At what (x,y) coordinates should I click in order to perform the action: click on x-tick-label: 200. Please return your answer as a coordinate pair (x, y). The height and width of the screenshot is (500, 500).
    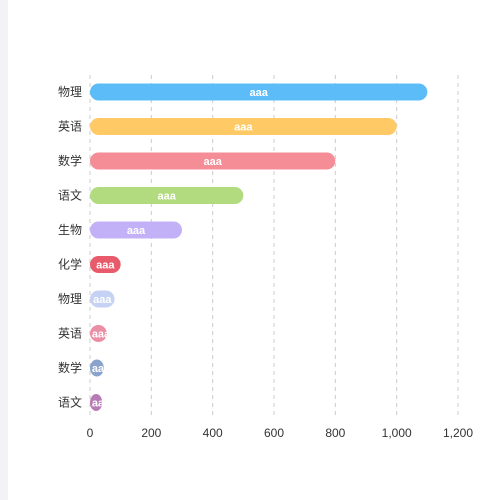
    Looking at the image, I should click on (151, 433).